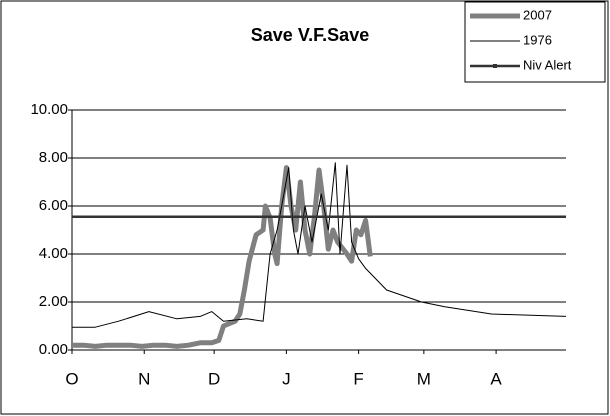 The height and width of the screenshot is (416, 610). What do you see at coordinates (49, 109) in the screenshot?
I see `y-tick-label: 10.00` at bounding box center [49, 109].